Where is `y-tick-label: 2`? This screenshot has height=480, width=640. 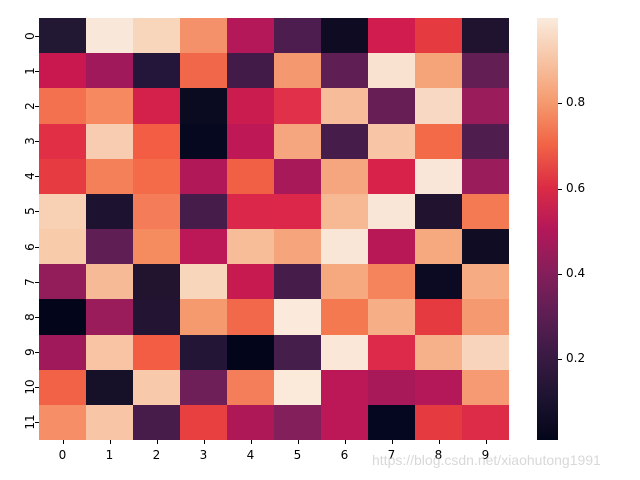
y-tick-label: 2 is located at coordinates (30, 106).